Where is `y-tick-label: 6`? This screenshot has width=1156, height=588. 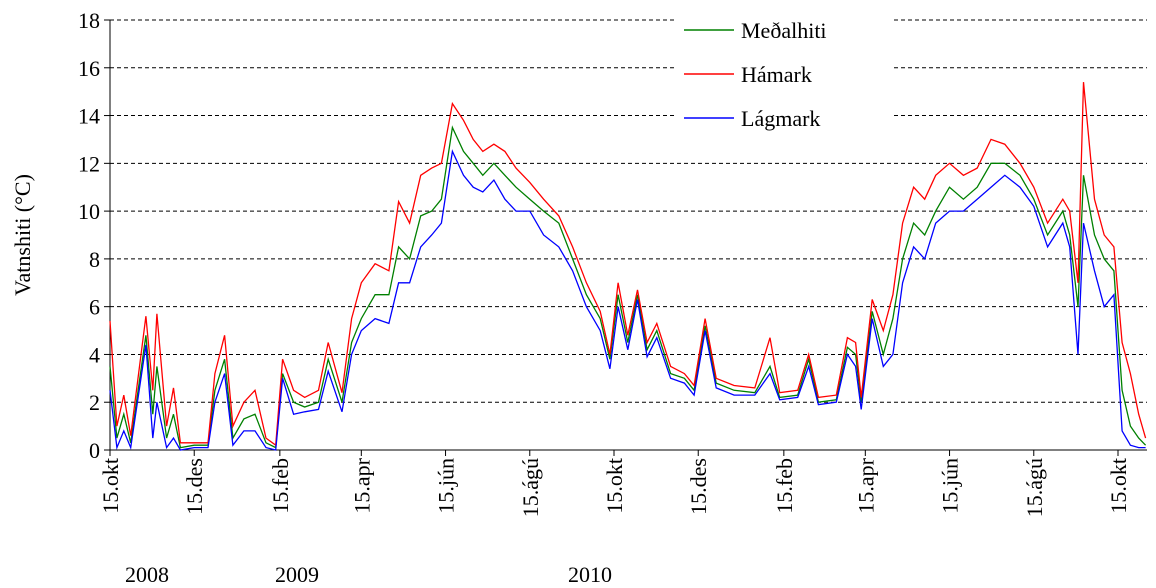
y-tick-label: 6 is located at coordinates (94, 307).